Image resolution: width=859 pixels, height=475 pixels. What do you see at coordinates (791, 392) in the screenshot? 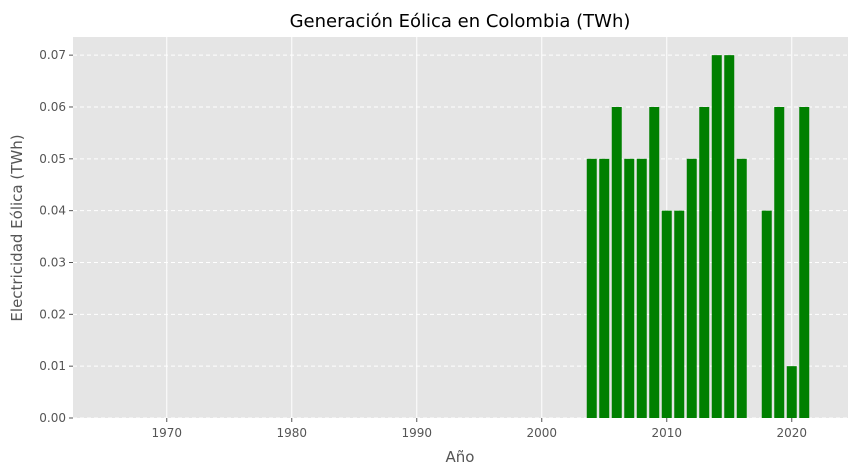
I see `bar-2020` at bounding box center [791, 392].